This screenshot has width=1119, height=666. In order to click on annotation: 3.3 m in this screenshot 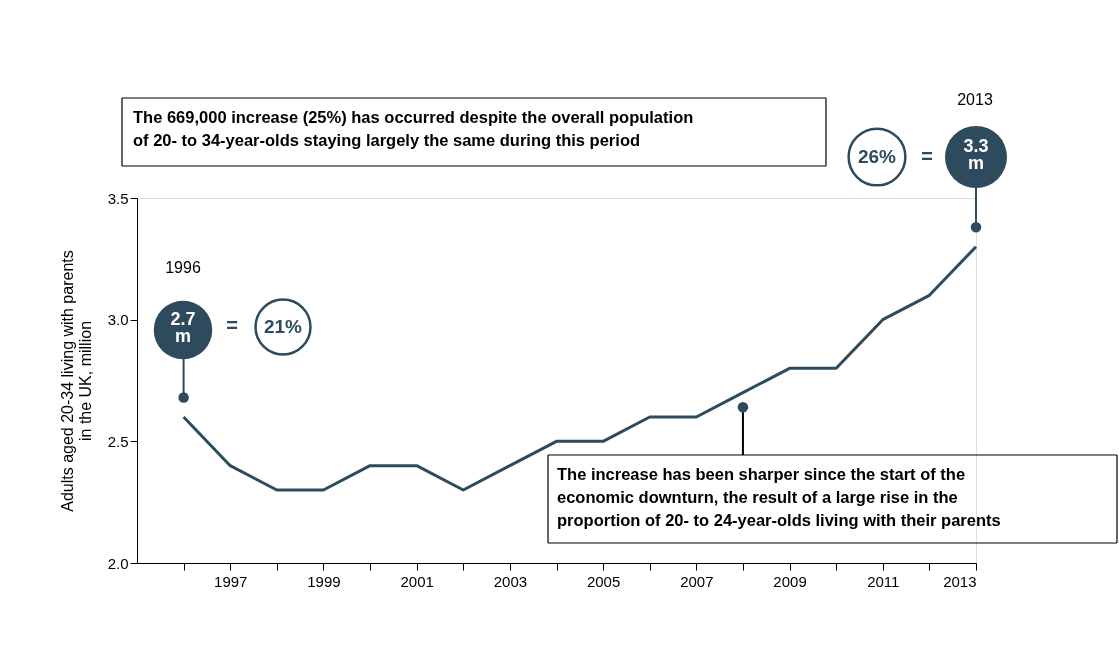, I will do `click(976, 154)`.